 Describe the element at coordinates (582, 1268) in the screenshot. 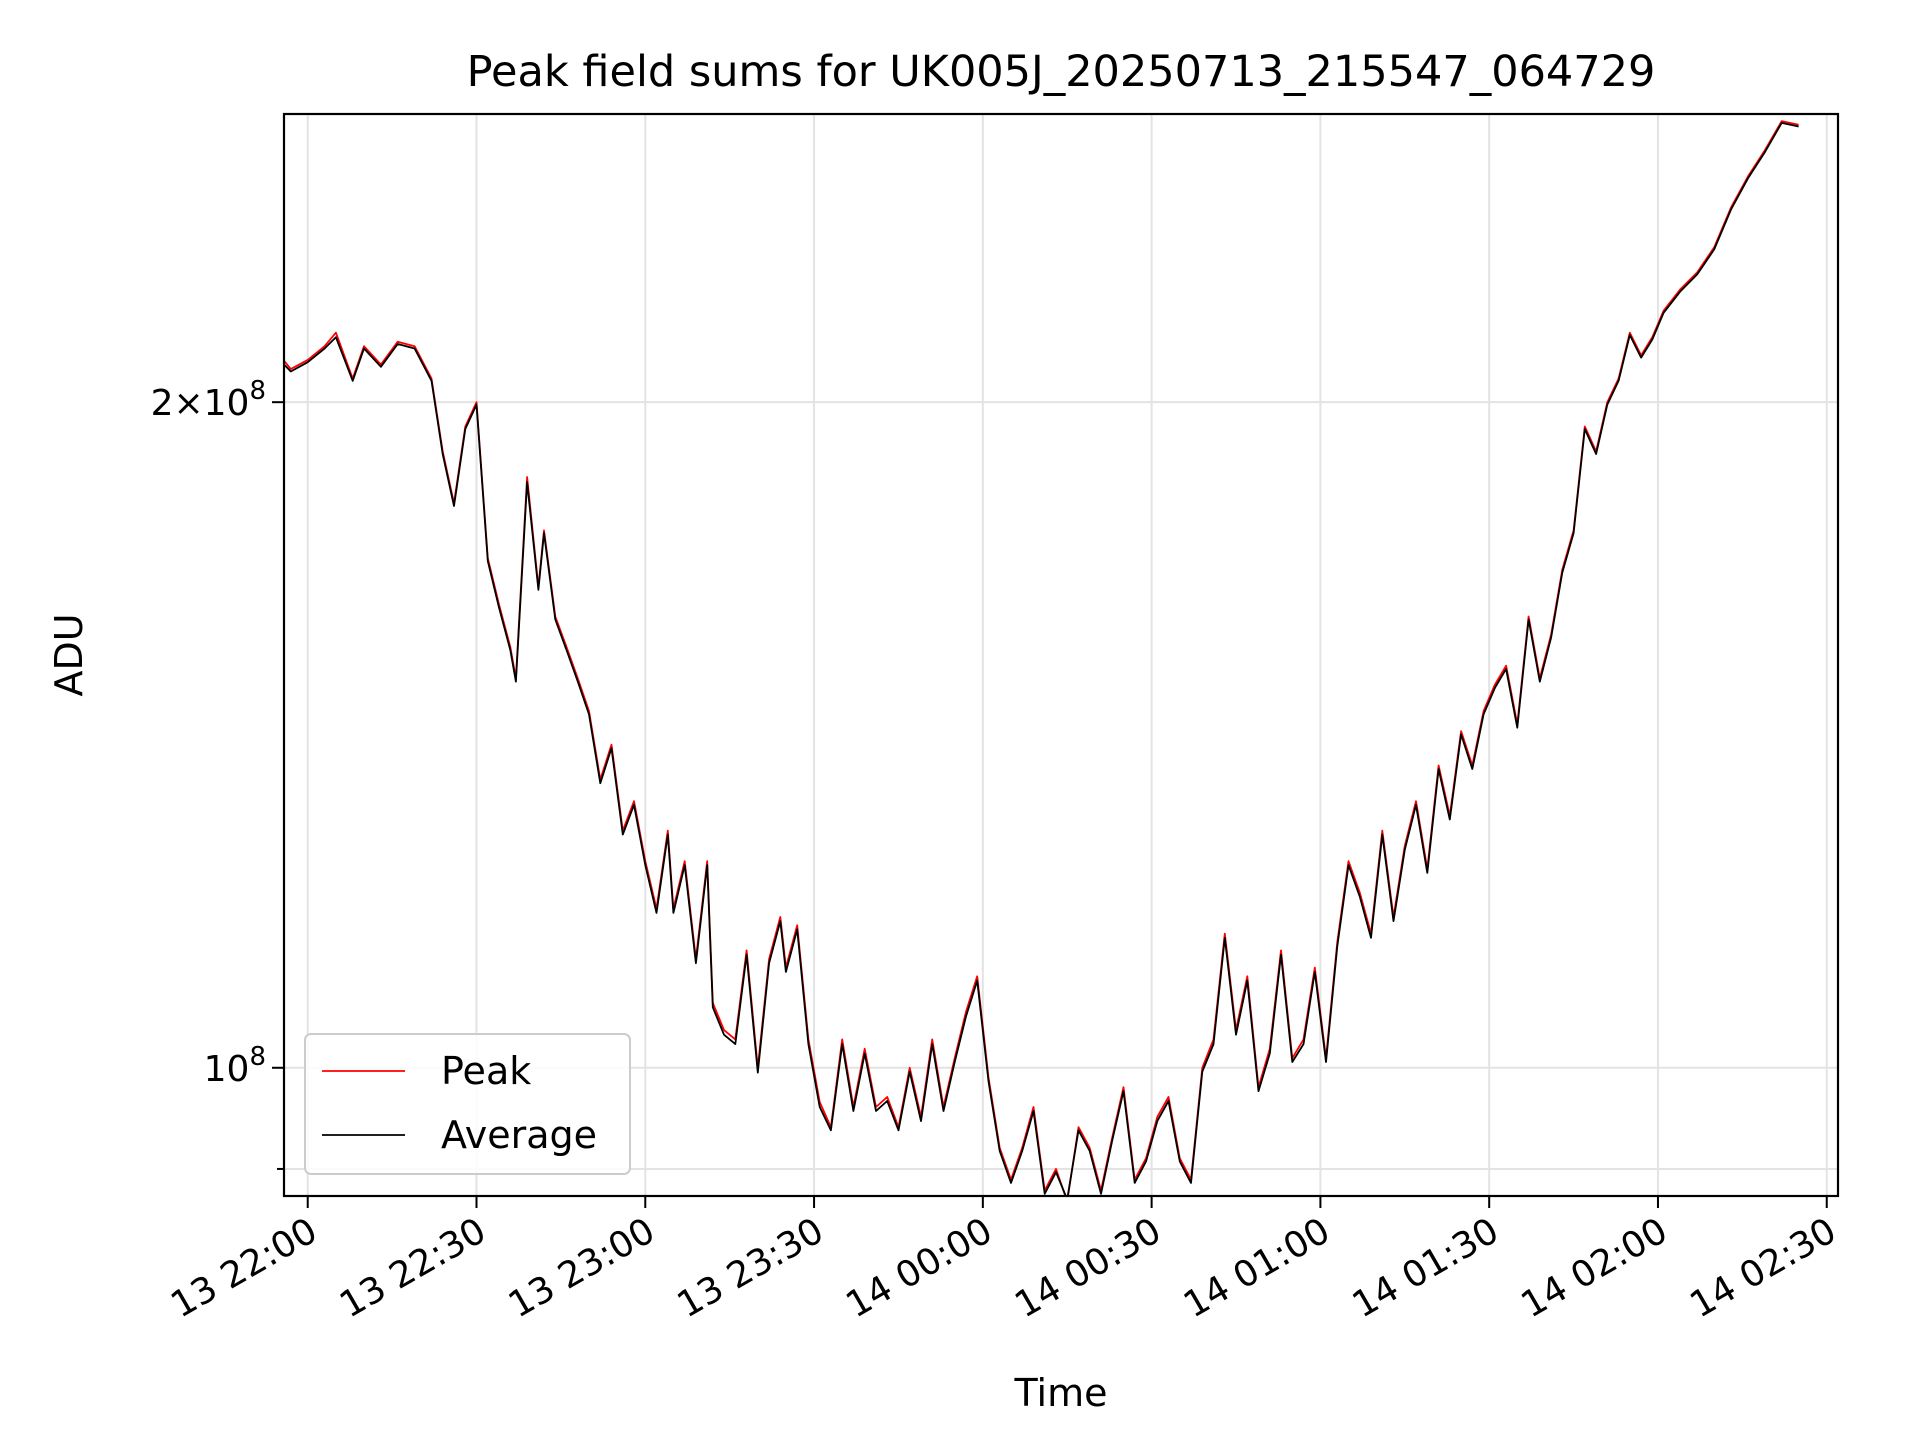

I see `x-tick-label: 13 23:00` at that location.